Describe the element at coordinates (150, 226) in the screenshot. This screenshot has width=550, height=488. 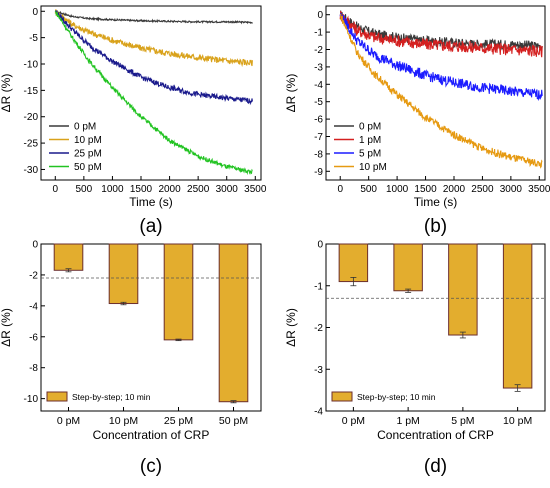
I see `panel-label: (a)` at that location.